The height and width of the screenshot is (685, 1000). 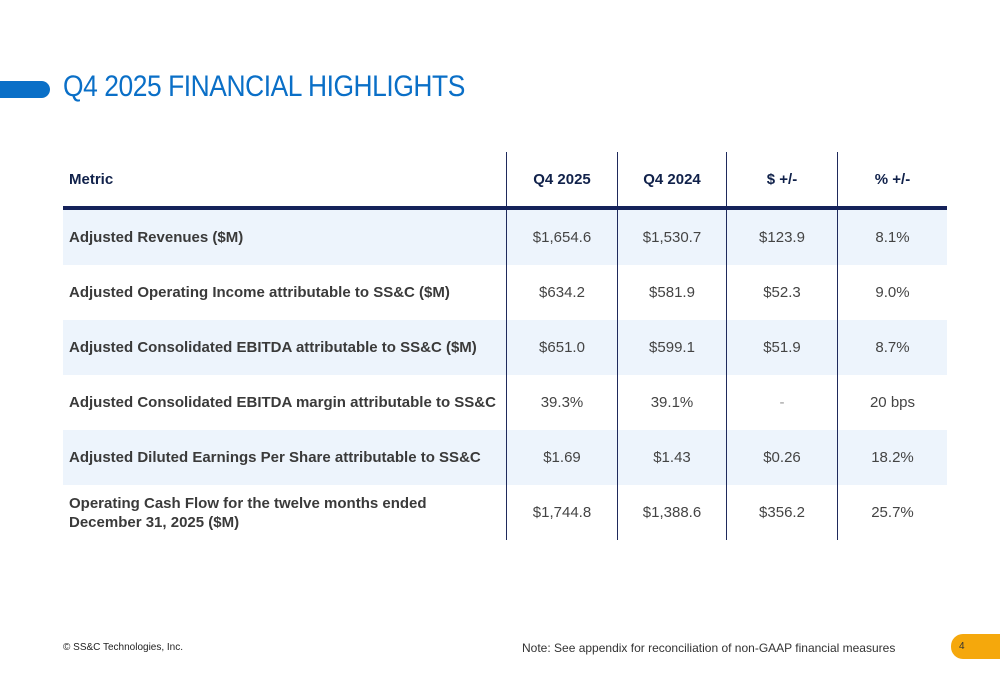 I want to click on value-cell: 25.7%, so click(x=892, y=512).